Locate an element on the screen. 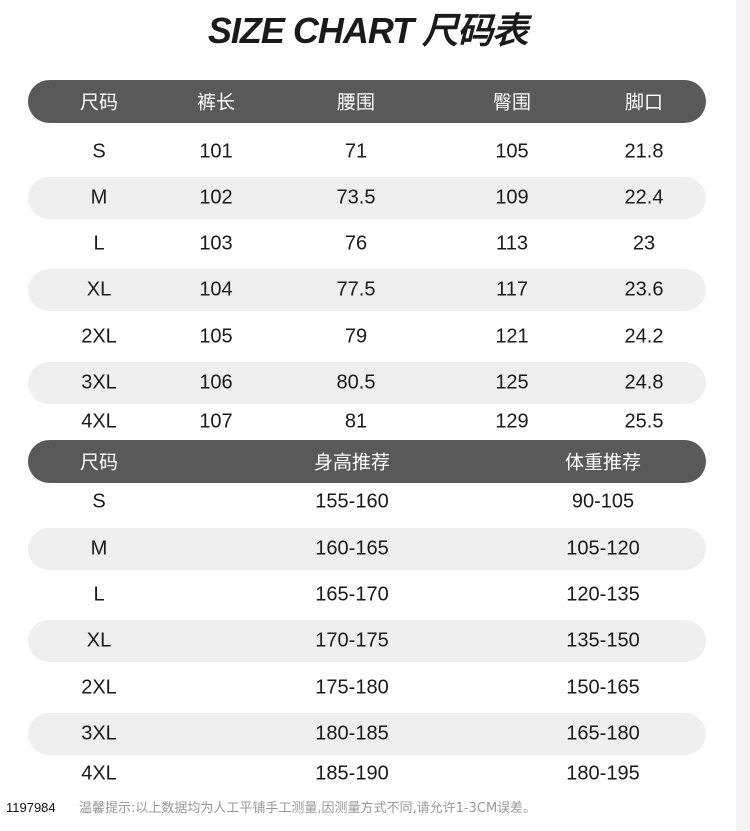 This screenshot has width=750, height=831. table-cell: 125 is located at coordinates (512, 382).